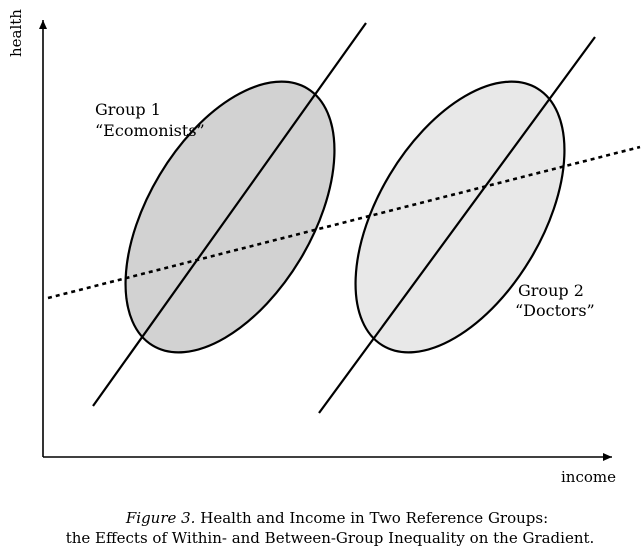  What do you see at coordinates (551, 290) in the screenshot?
I see `group-2-label: Group 2` at bounding box center [551, 290].